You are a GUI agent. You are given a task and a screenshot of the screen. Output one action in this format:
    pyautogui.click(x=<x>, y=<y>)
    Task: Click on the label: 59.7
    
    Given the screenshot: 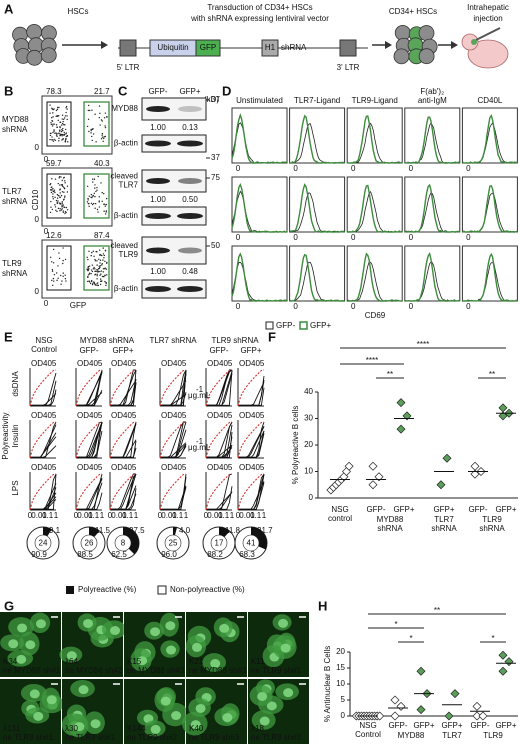 What is the action you would take?
    pyautogui.click(x=54, y=163)
    